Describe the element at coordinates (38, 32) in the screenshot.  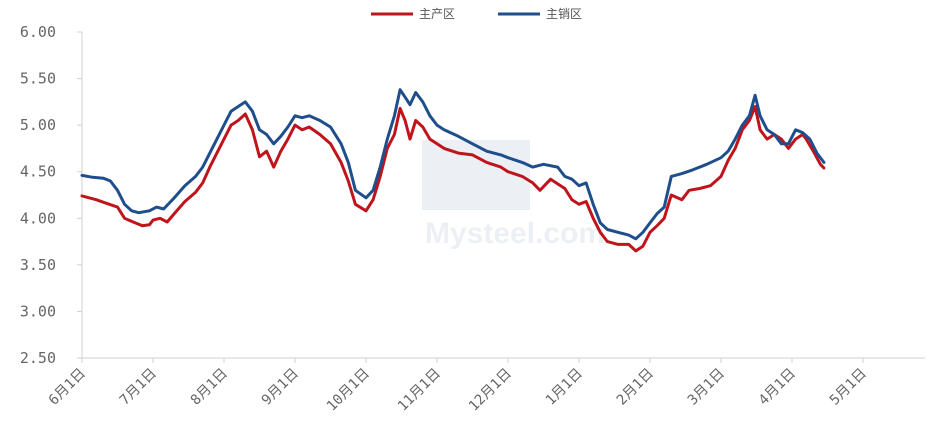
I see `y-tick-label: 6.00` at that location.